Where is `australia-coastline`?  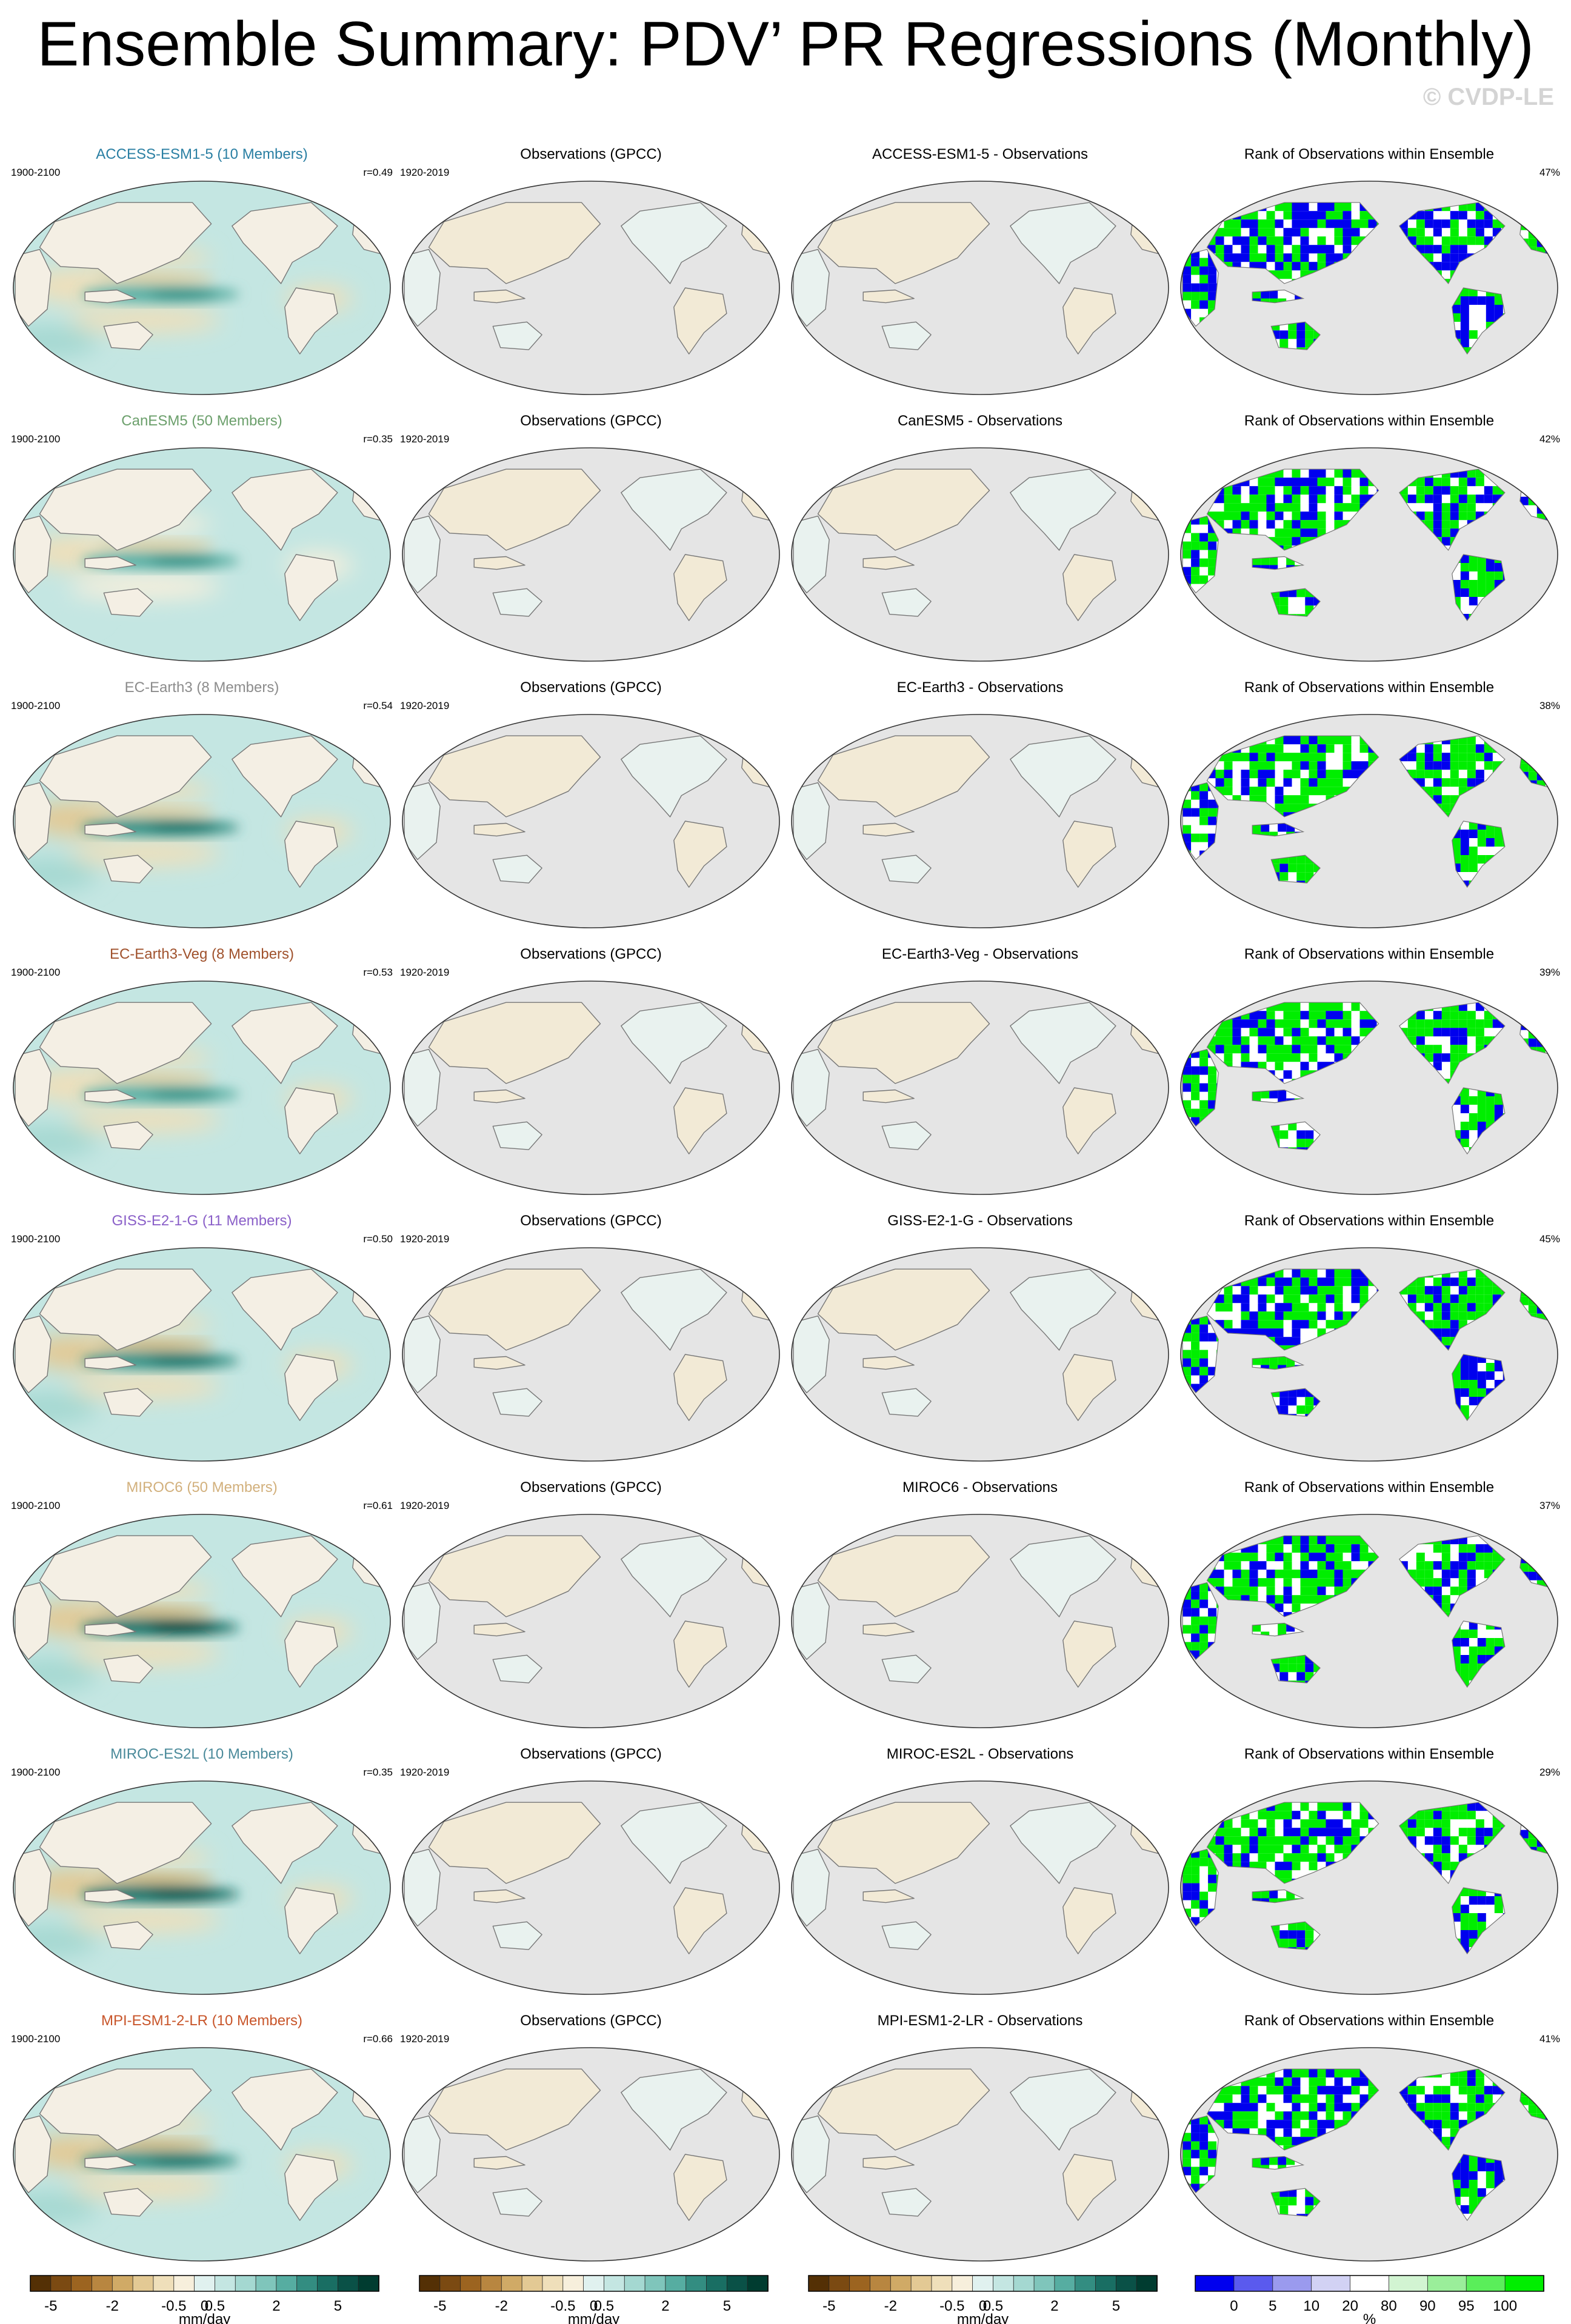
australia-coastline is located at coordinates (1295, 1402).